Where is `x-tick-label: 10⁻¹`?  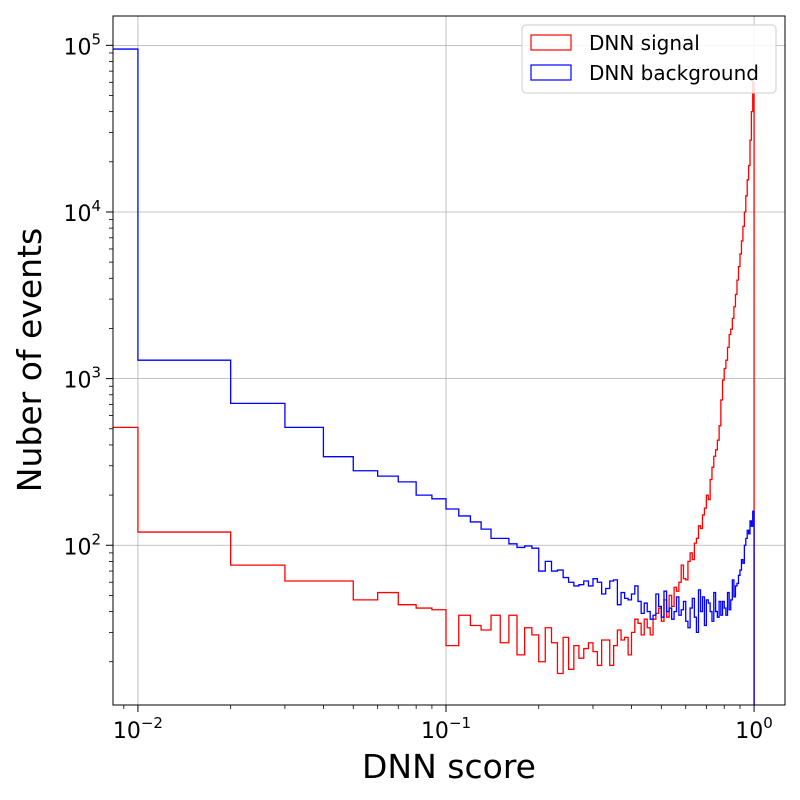 x-tick-label: 10⁻¹ is located at coordinates (446, 729).